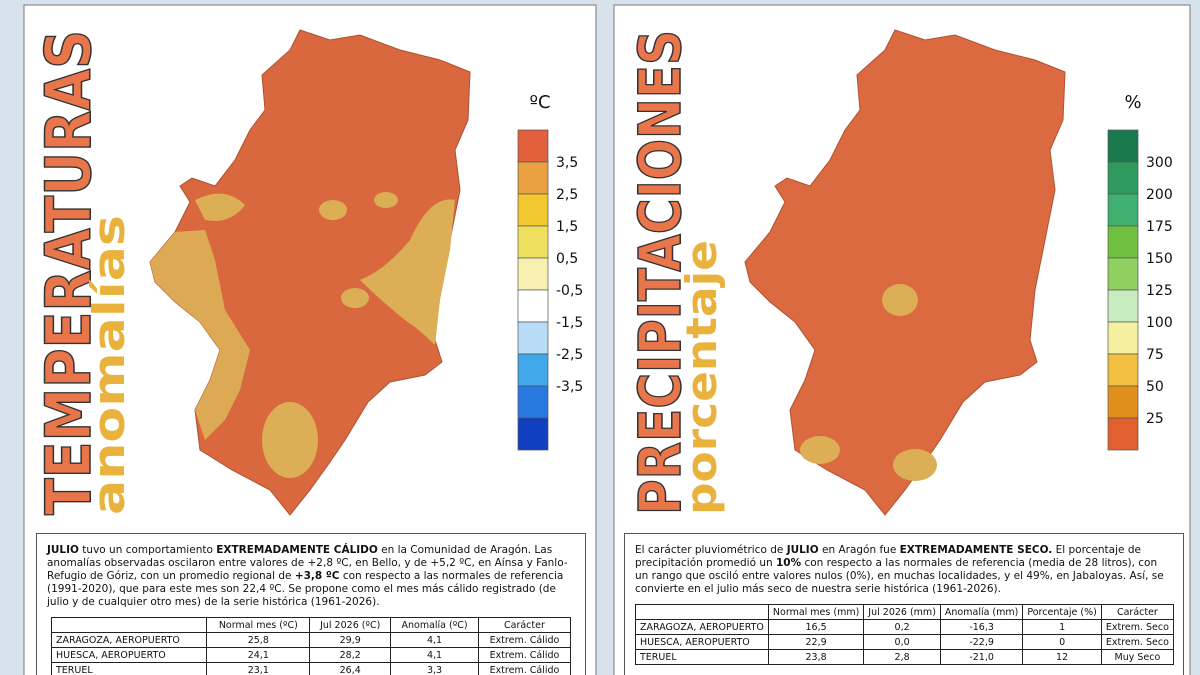 This screenshot has height=675, width=1200. I want to click on panel-title: PRECIPITACIONES, so click(660, 272).